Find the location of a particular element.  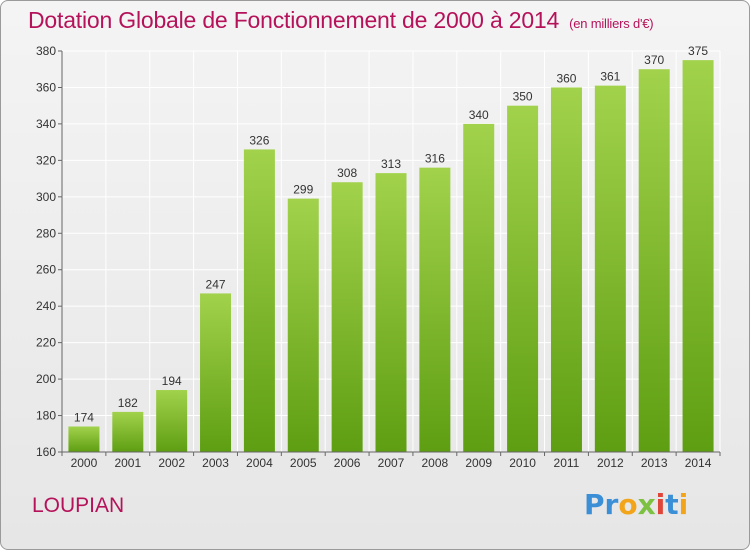

data-label: 174 is located at coordinates (84, 417).